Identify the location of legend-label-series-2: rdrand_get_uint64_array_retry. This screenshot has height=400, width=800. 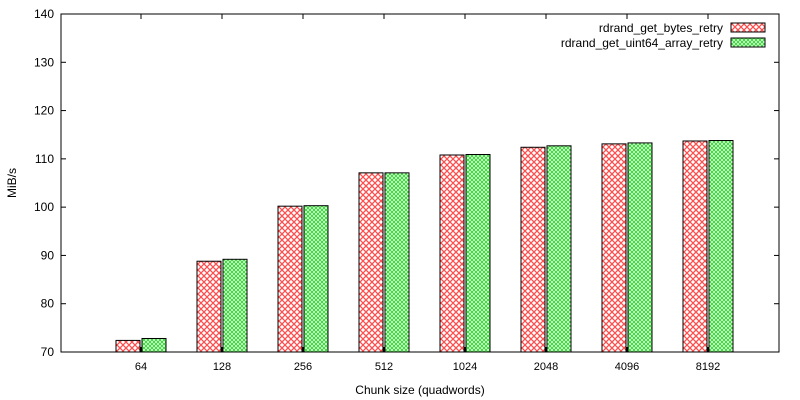
(642, 43).